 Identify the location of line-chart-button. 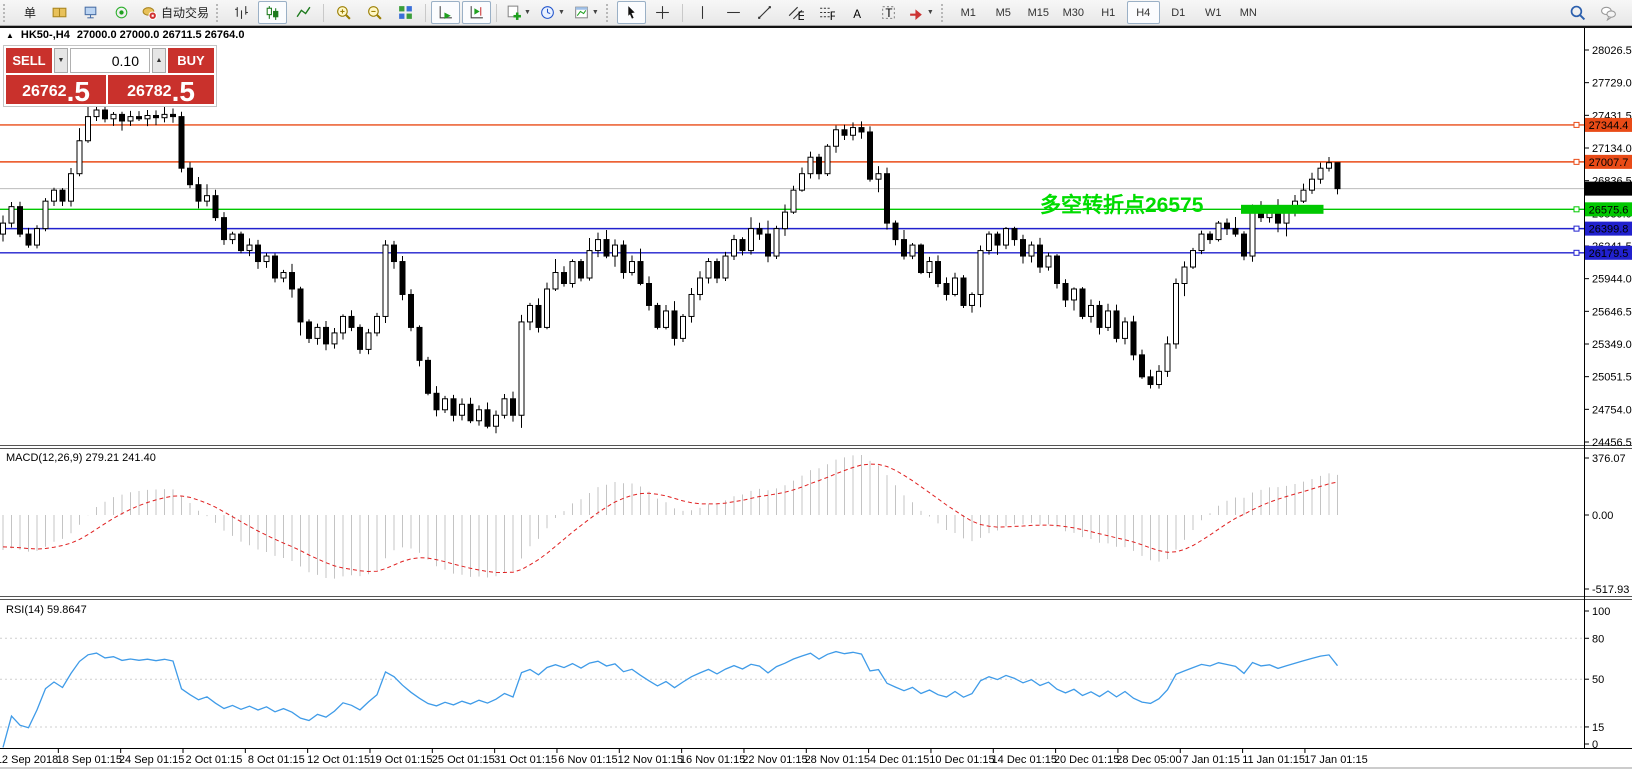
(303, 12).